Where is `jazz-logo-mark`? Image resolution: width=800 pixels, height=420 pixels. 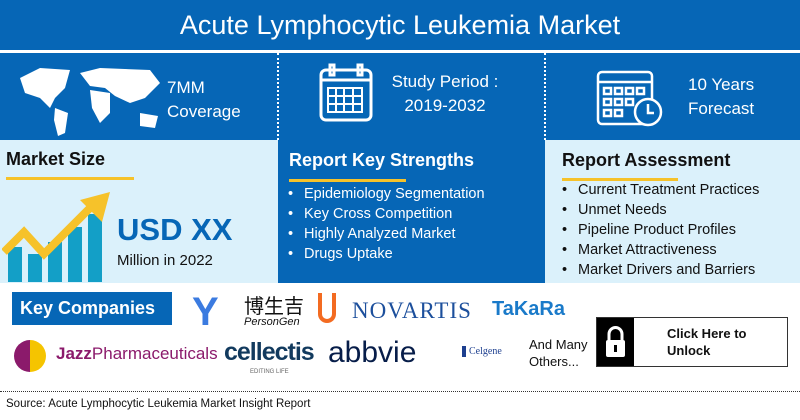
jazz-logo-mark is located at coordinates (30, 356).